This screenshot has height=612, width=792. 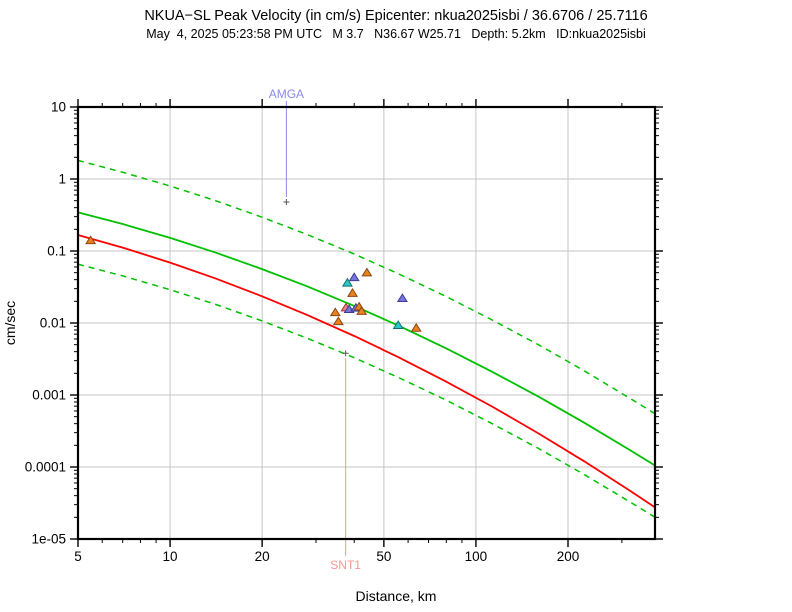 What do you see at coordinates (58, 107) in the screenshot?
I see `y-tick-label: 10` at bounding box center [58, 107].